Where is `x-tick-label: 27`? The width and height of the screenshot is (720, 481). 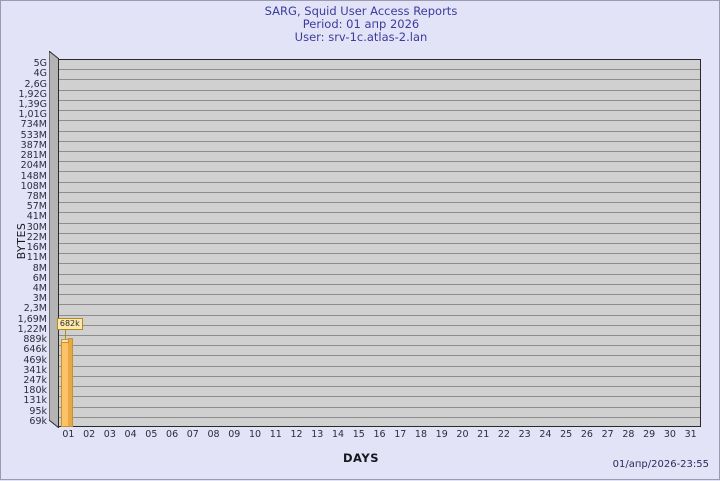 x-tick-label: 27 is located at coordinates (607, 434).